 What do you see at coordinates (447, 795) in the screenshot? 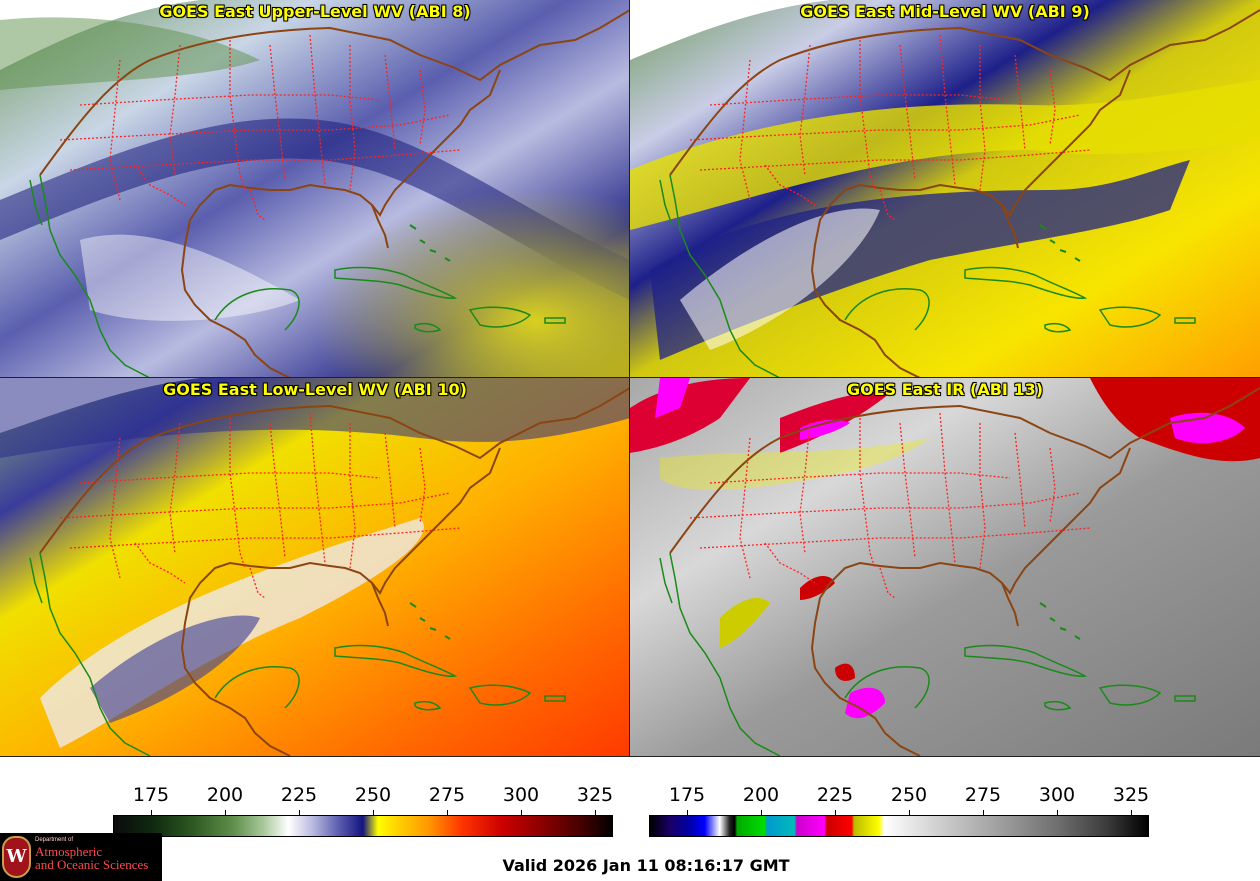
I see `wv-tick-label: 275` at bounding box center [447, 795].